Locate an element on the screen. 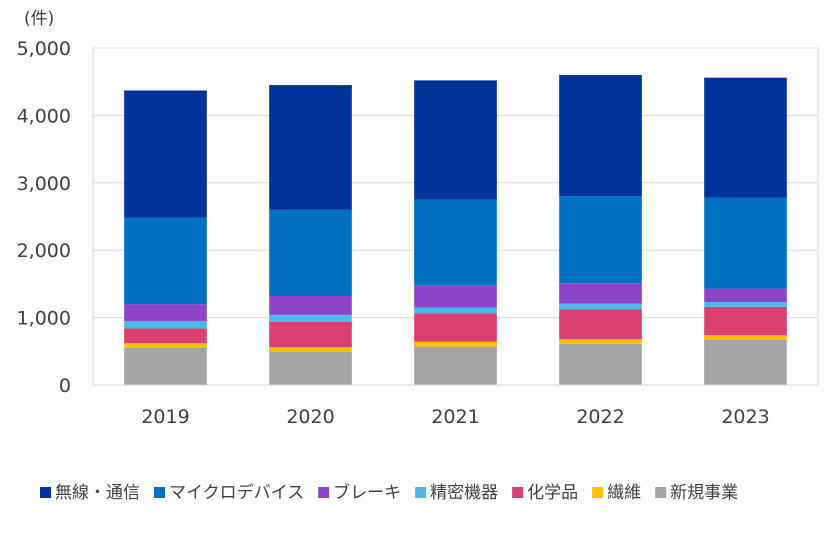 The height and width of the screenshot is (534, 838). y-tick-label: 4,000 is located at coordinates (44, 116).